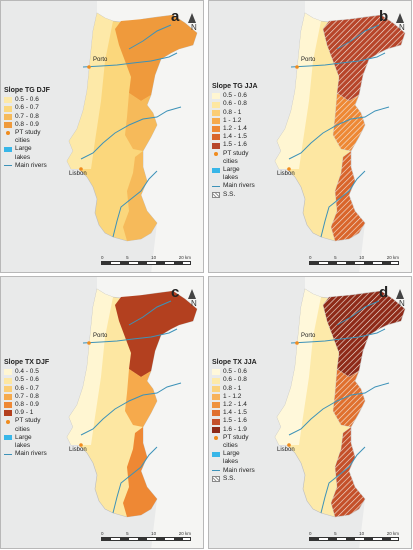 The image size is (413, 550). I want to click on legend-class: 0.8 - 0.9, so click(26, 405).